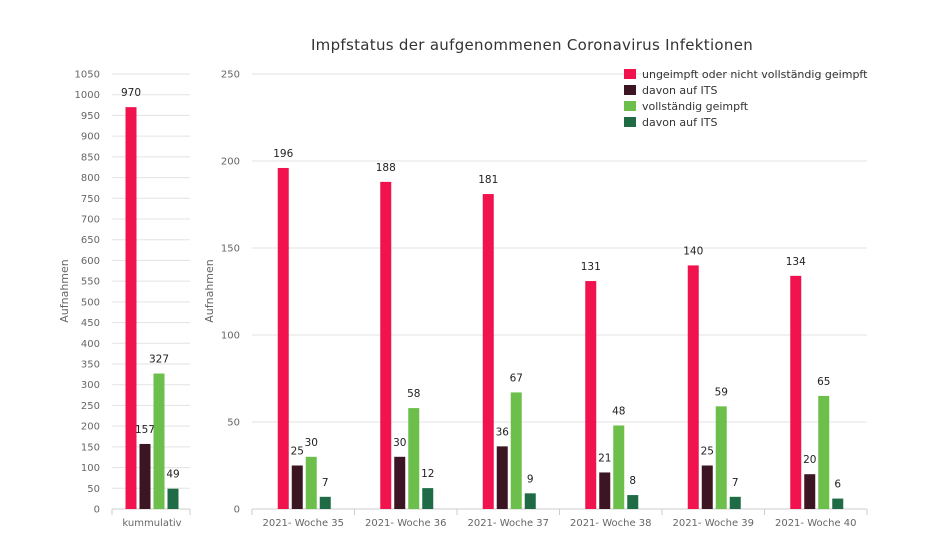  Describe the element at coordinates (816, 523) in the screenshot. I see `x-tick-label: 2021- Woche 40` at that location.